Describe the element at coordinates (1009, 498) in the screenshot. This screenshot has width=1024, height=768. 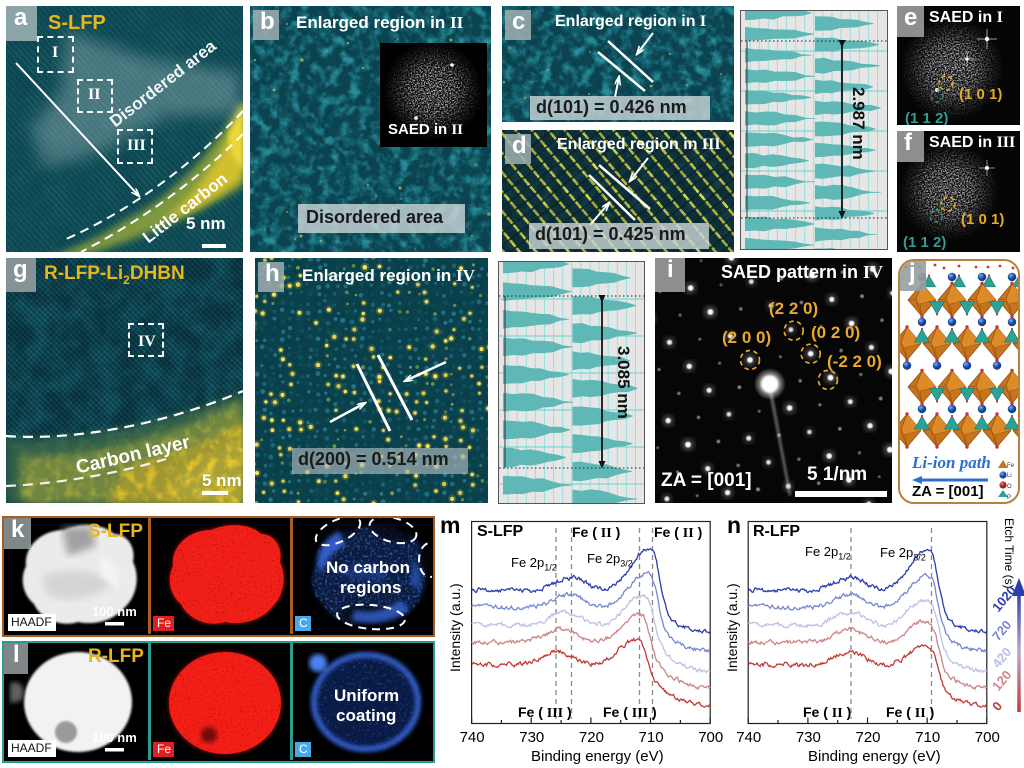
I see `svg-text: P` at that location.